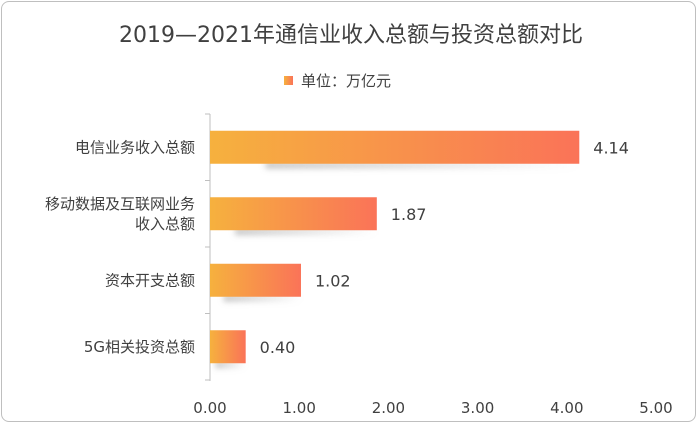 This screenshot has width=699, height=427. What do you see at coordinates (655, 408) in the screenshot?
I see `x-tick-label: 5.00` at bounding box center [655, 408].